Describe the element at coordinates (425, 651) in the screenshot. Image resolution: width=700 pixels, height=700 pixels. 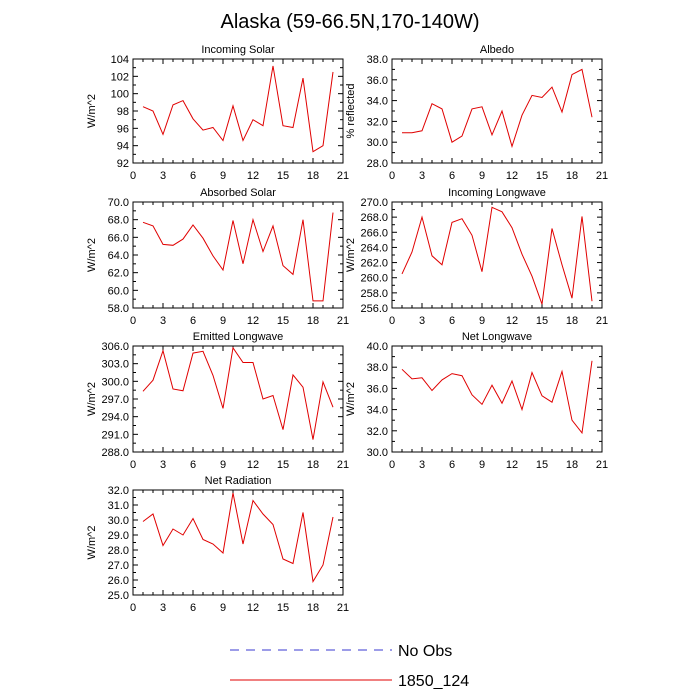
I see `legend-label-no-obs: No Obs` at that location.